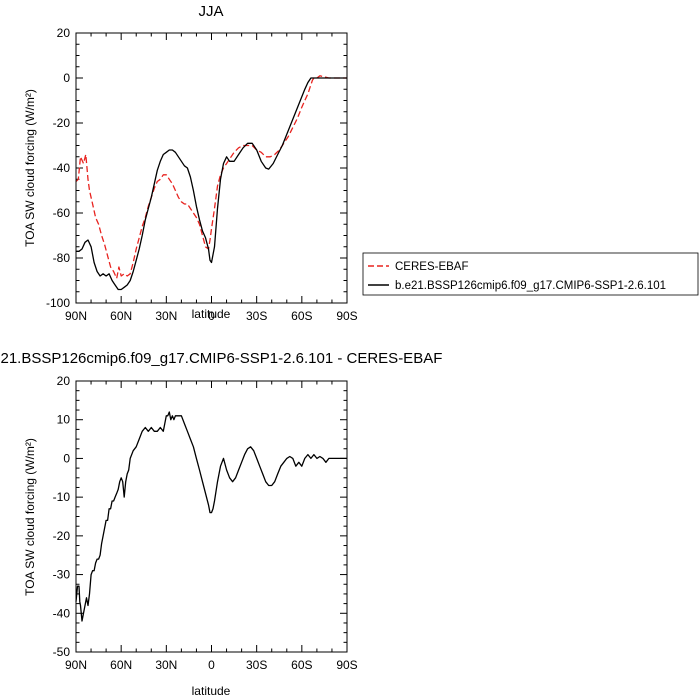 The height and width of the screenshot is (700, 700). I want to click on series-line-difference, so click(211, 516).